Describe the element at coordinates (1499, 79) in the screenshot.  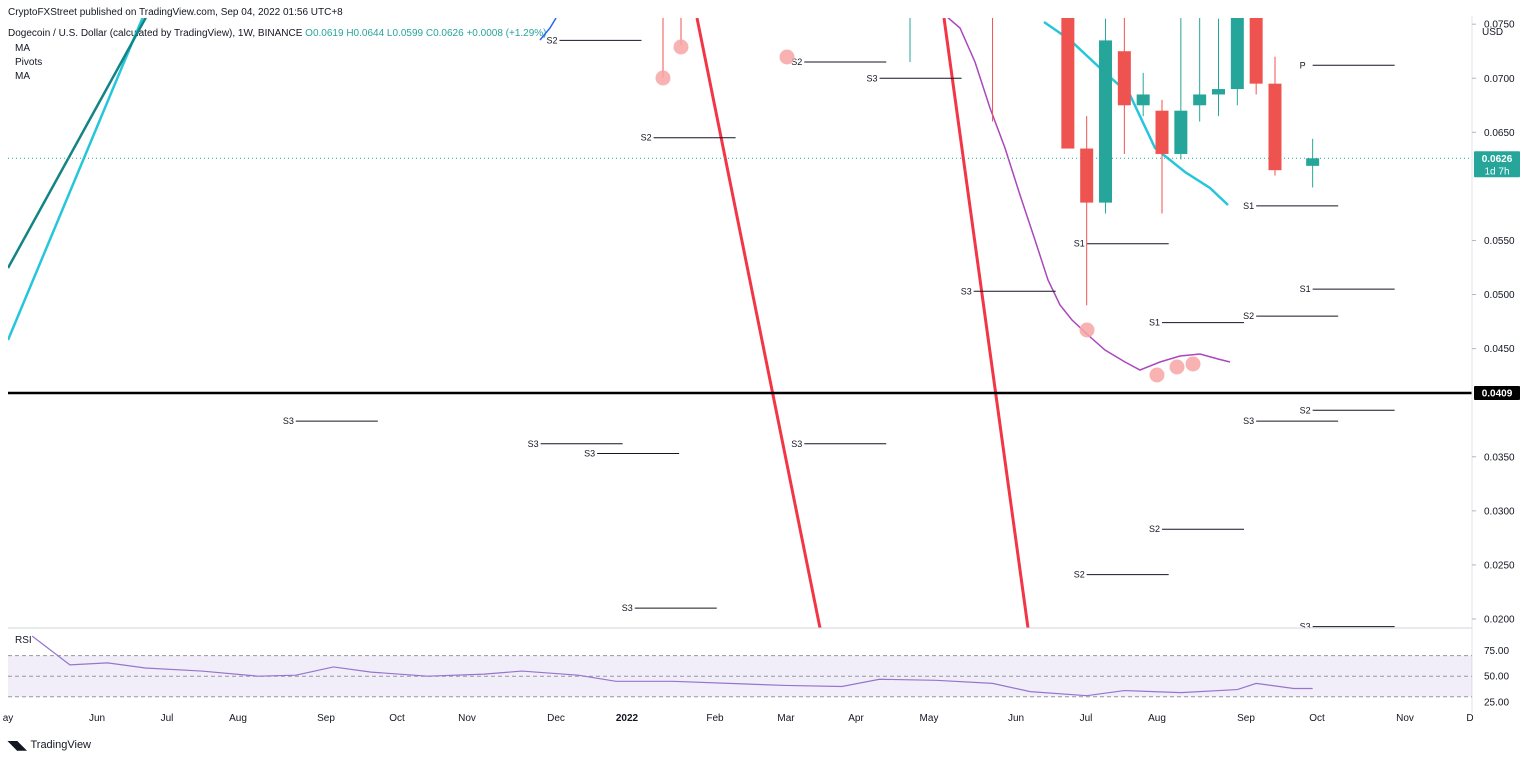
I see `y-tick-label: 0.0700` at that location.